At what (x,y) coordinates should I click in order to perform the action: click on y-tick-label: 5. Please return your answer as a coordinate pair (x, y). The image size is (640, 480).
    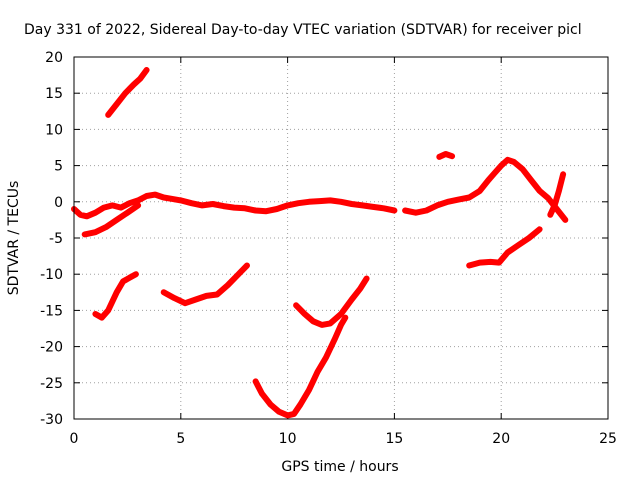
    Looking at the image, I should click on (58, 167).